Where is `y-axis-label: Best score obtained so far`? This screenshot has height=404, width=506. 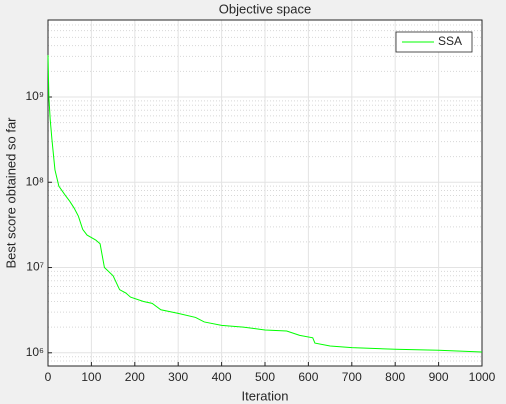 y-axis-label: Best score obtained so far is located at coordinates (10, 193).